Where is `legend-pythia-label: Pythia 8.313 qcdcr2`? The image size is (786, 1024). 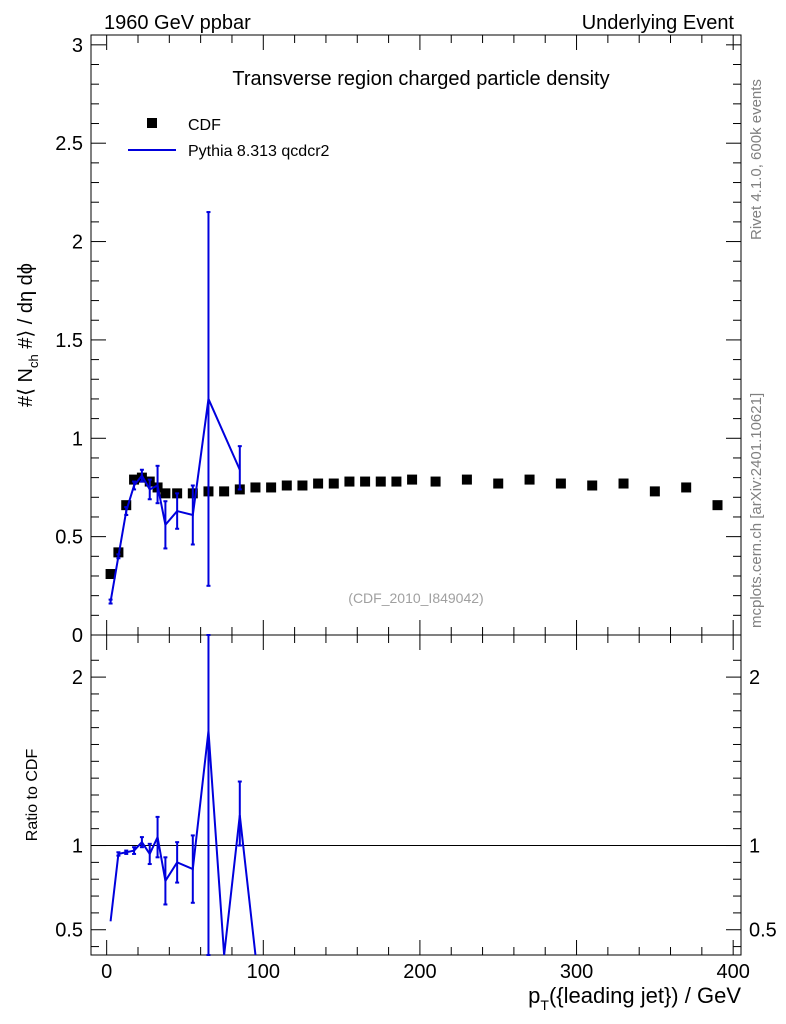 legend-pythia-label: Pythia 8.313 qcdcr2 is located at coordinates (259, 151).